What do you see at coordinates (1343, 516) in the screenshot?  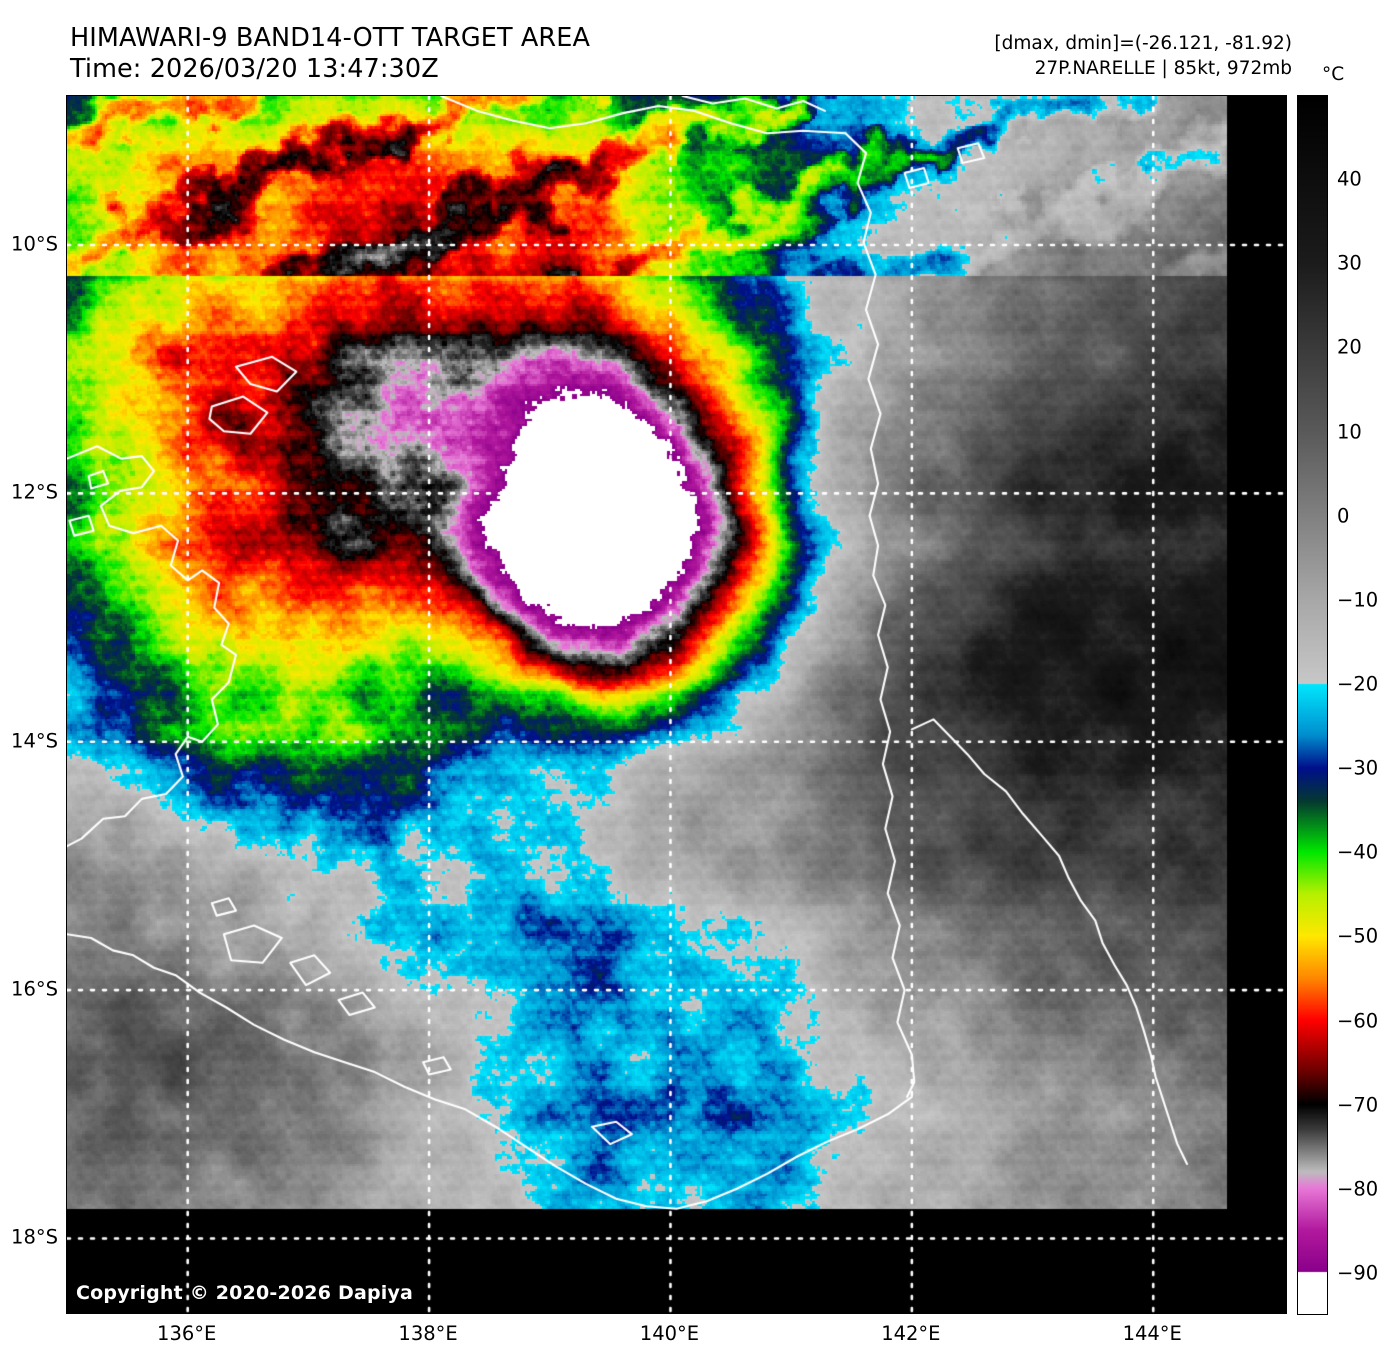 I see `colorbar-tick-label: 0` at bounding box center [1343, 516].